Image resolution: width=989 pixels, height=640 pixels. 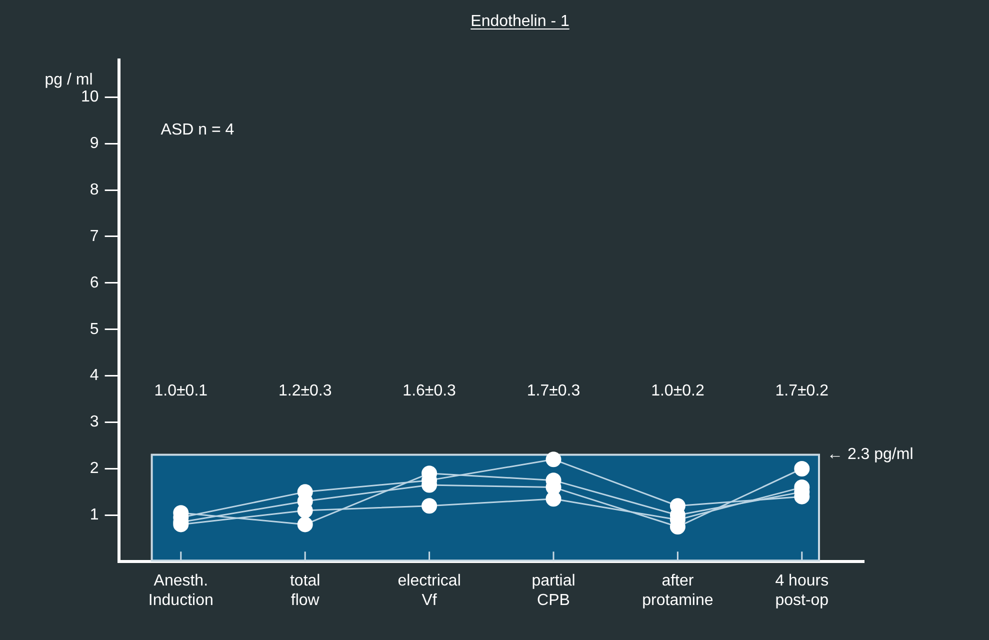 I want to click on x-tick-label: total flow, so click(x=305, y=590).